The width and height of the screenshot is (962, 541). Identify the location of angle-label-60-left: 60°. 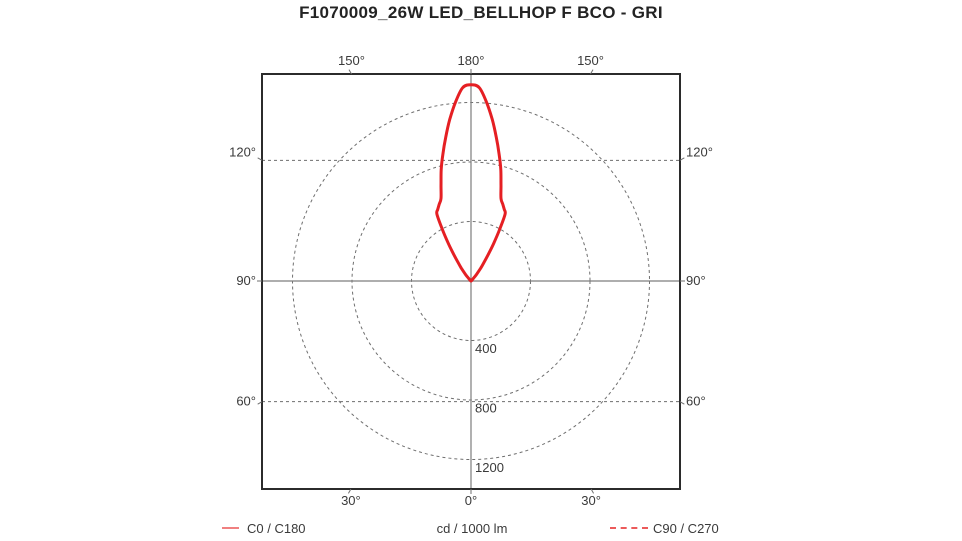
(246, 401).